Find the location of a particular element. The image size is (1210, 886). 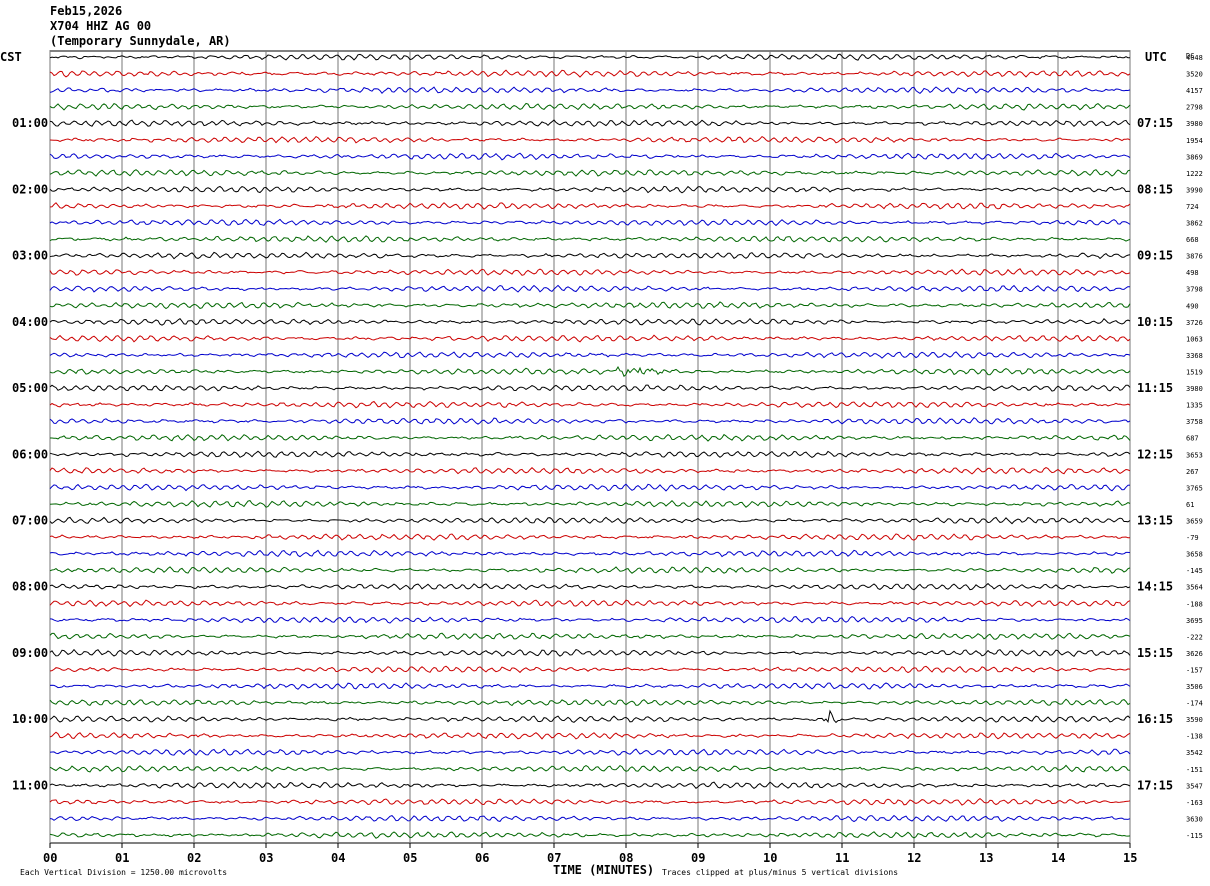

x-tick-label: 12 is located at coordinates (914, 858).